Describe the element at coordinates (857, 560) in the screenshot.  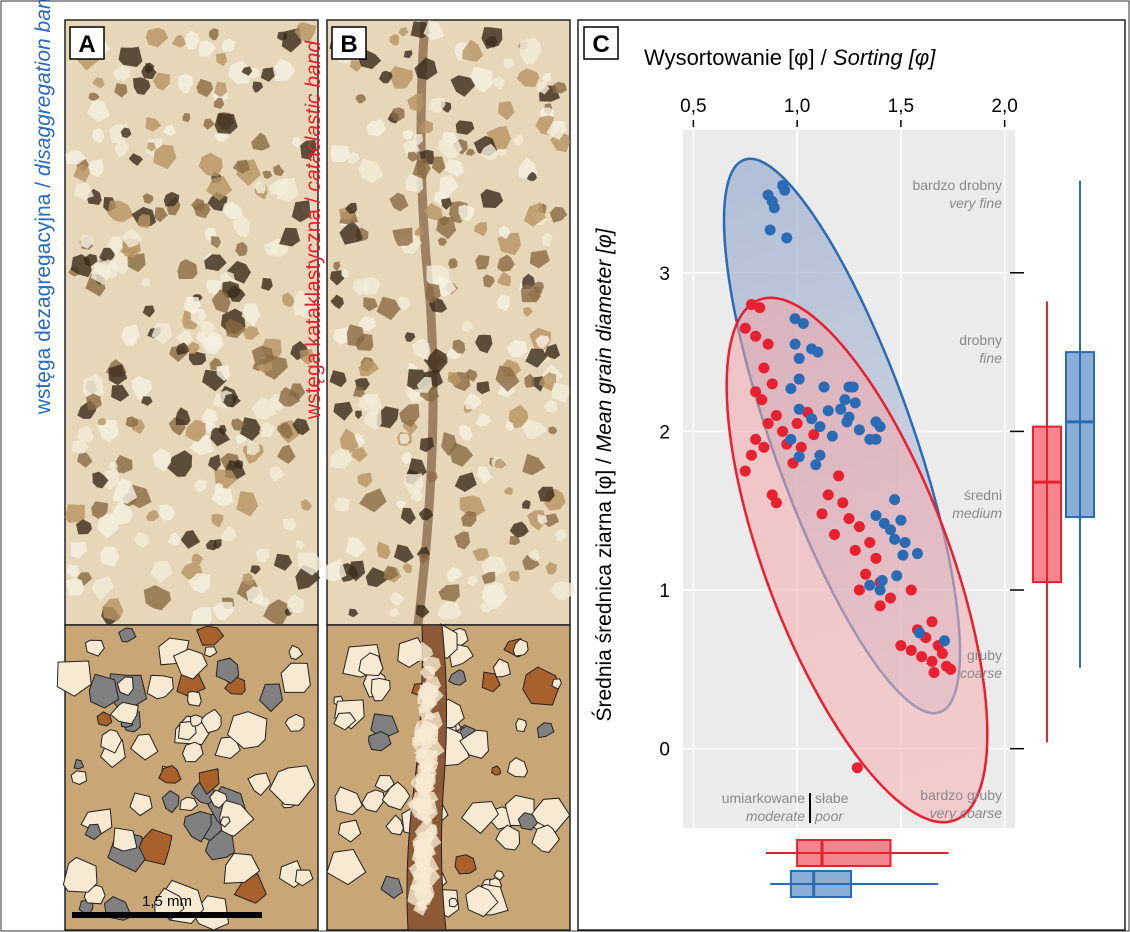
I see `confidence-ellipse` at that location.